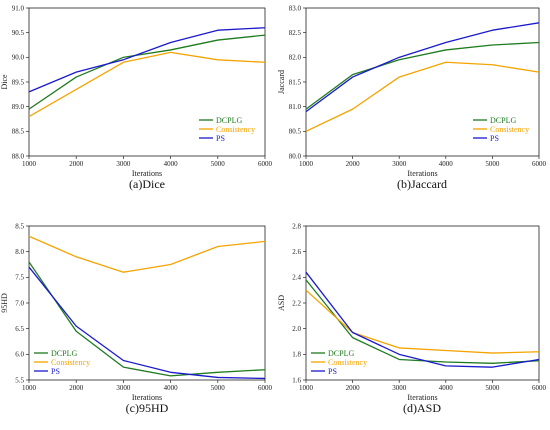 The height and width of the screenshot is (430, 550). What do you see at coordinates (422, 408) in the screenshot?
I see `panel-caption: (d)ASD` at bounding box center [422, 408].